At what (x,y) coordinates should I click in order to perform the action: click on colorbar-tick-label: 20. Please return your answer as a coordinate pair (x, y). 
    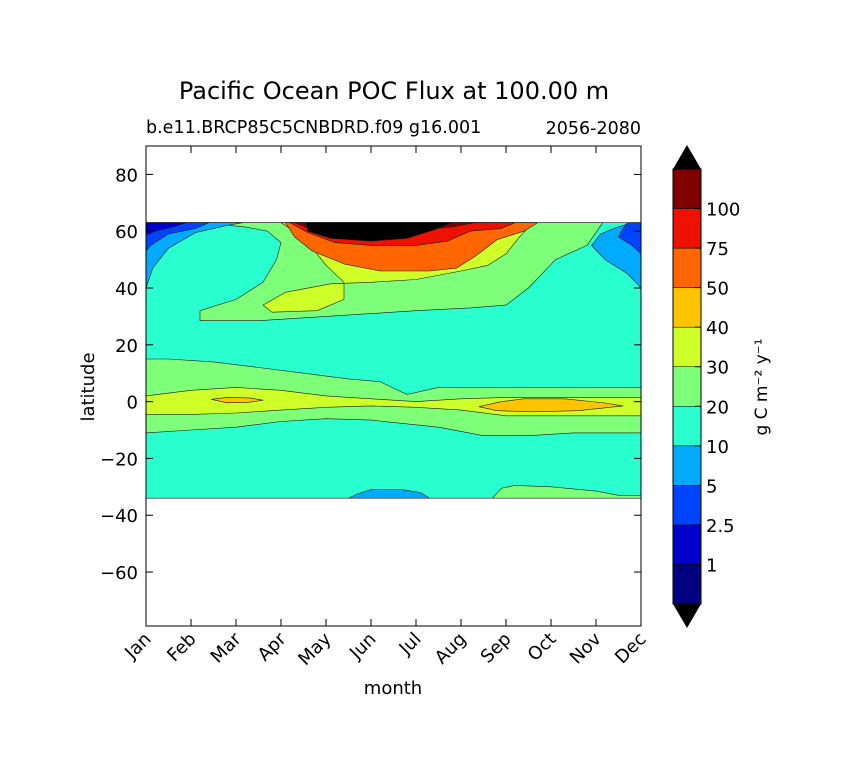
    Looking at the image, I should click on (717, 407).